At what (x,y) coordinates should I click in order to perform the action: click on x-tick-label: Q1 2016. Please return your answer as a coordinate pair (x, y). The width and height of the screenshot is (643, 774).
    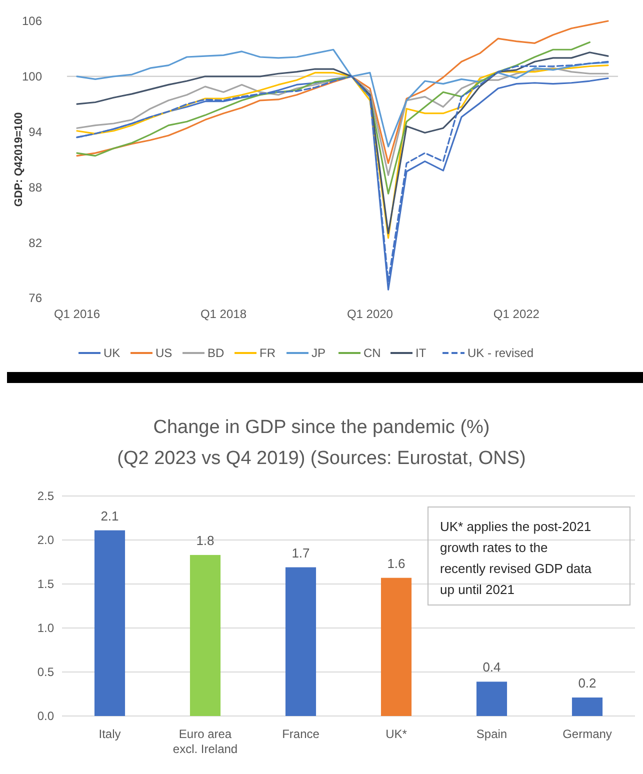
    Looking at the image, I should click on (77, 314).